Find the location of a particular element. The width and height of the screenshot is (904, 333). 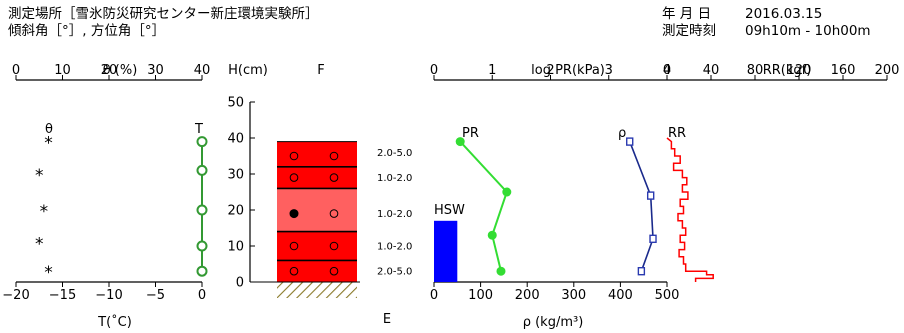

theta-axis-title: θ (%) is located at coordinates (120, 70).